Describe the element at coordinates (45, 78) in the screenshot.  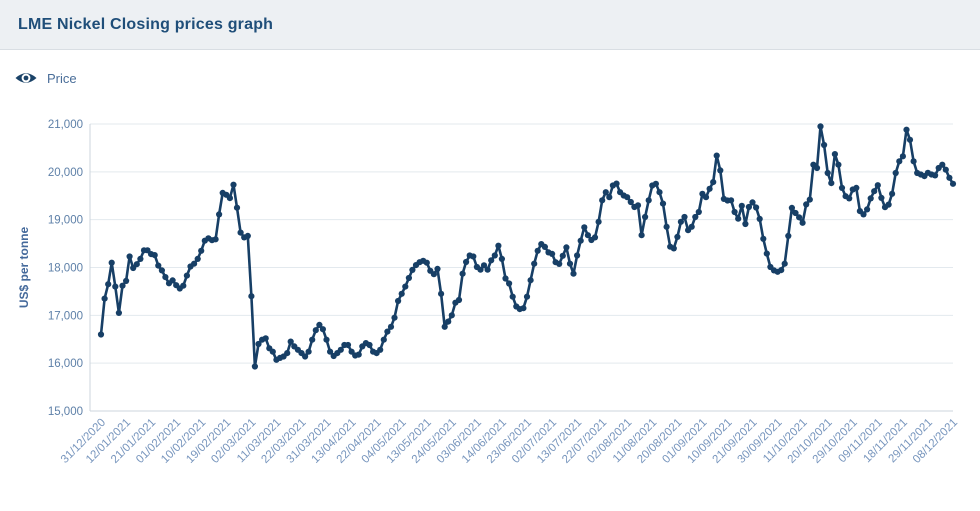
I see `legend-item-price: Price` at that location.